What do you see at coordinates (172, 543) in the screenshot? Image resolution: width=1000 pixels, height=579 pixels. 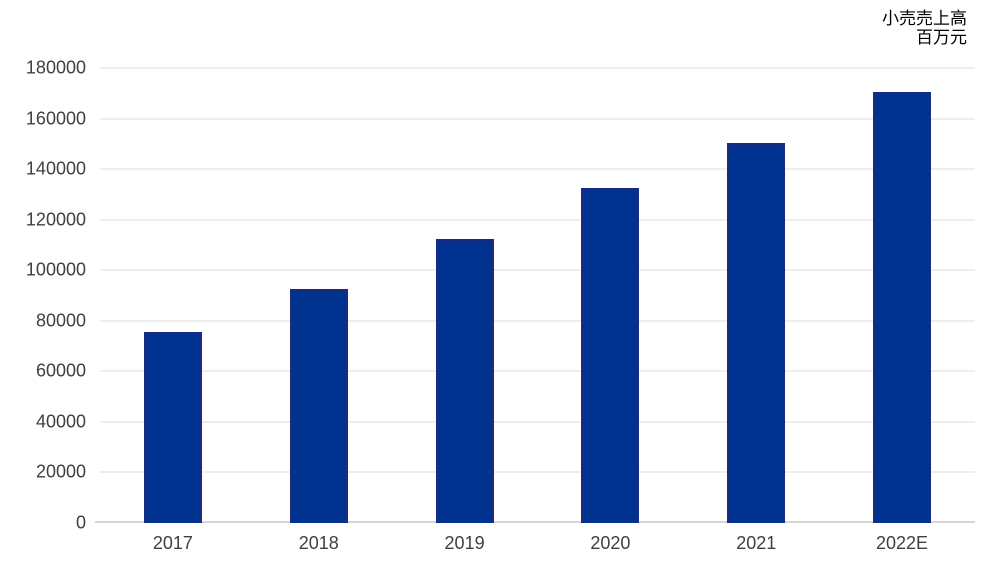 I see `x-tick-label-2017: 2017` at bounding box center [172, 543].